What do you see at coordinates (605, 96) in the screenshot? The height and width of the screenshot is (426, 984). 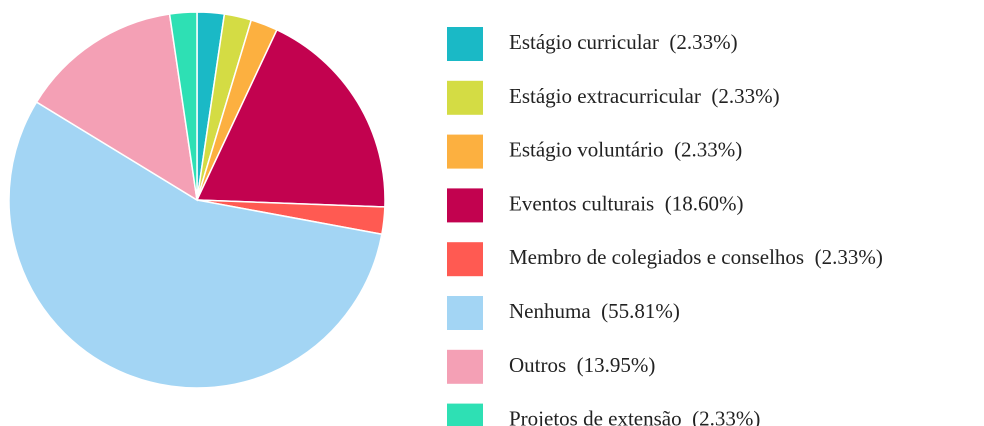 I see `legend-name: Estágio extracurricular` at bounding box center [605, 96].